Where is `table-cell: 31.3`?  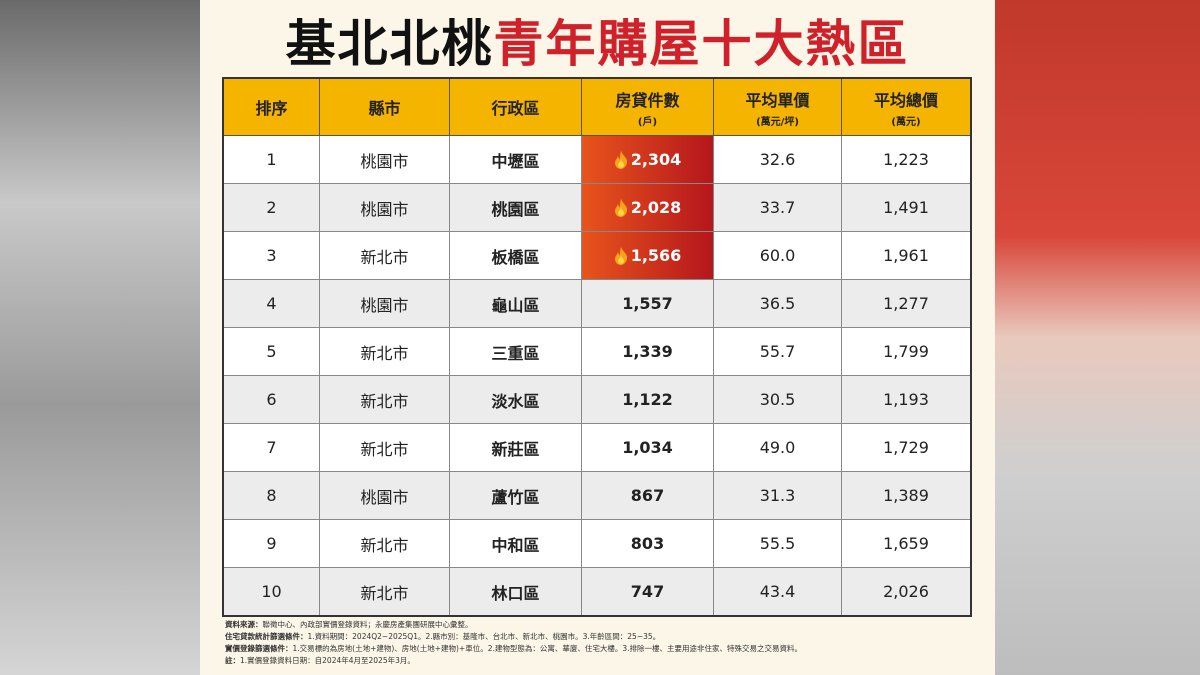
table-cell: 31.3 is located at coordinates (778, 496).